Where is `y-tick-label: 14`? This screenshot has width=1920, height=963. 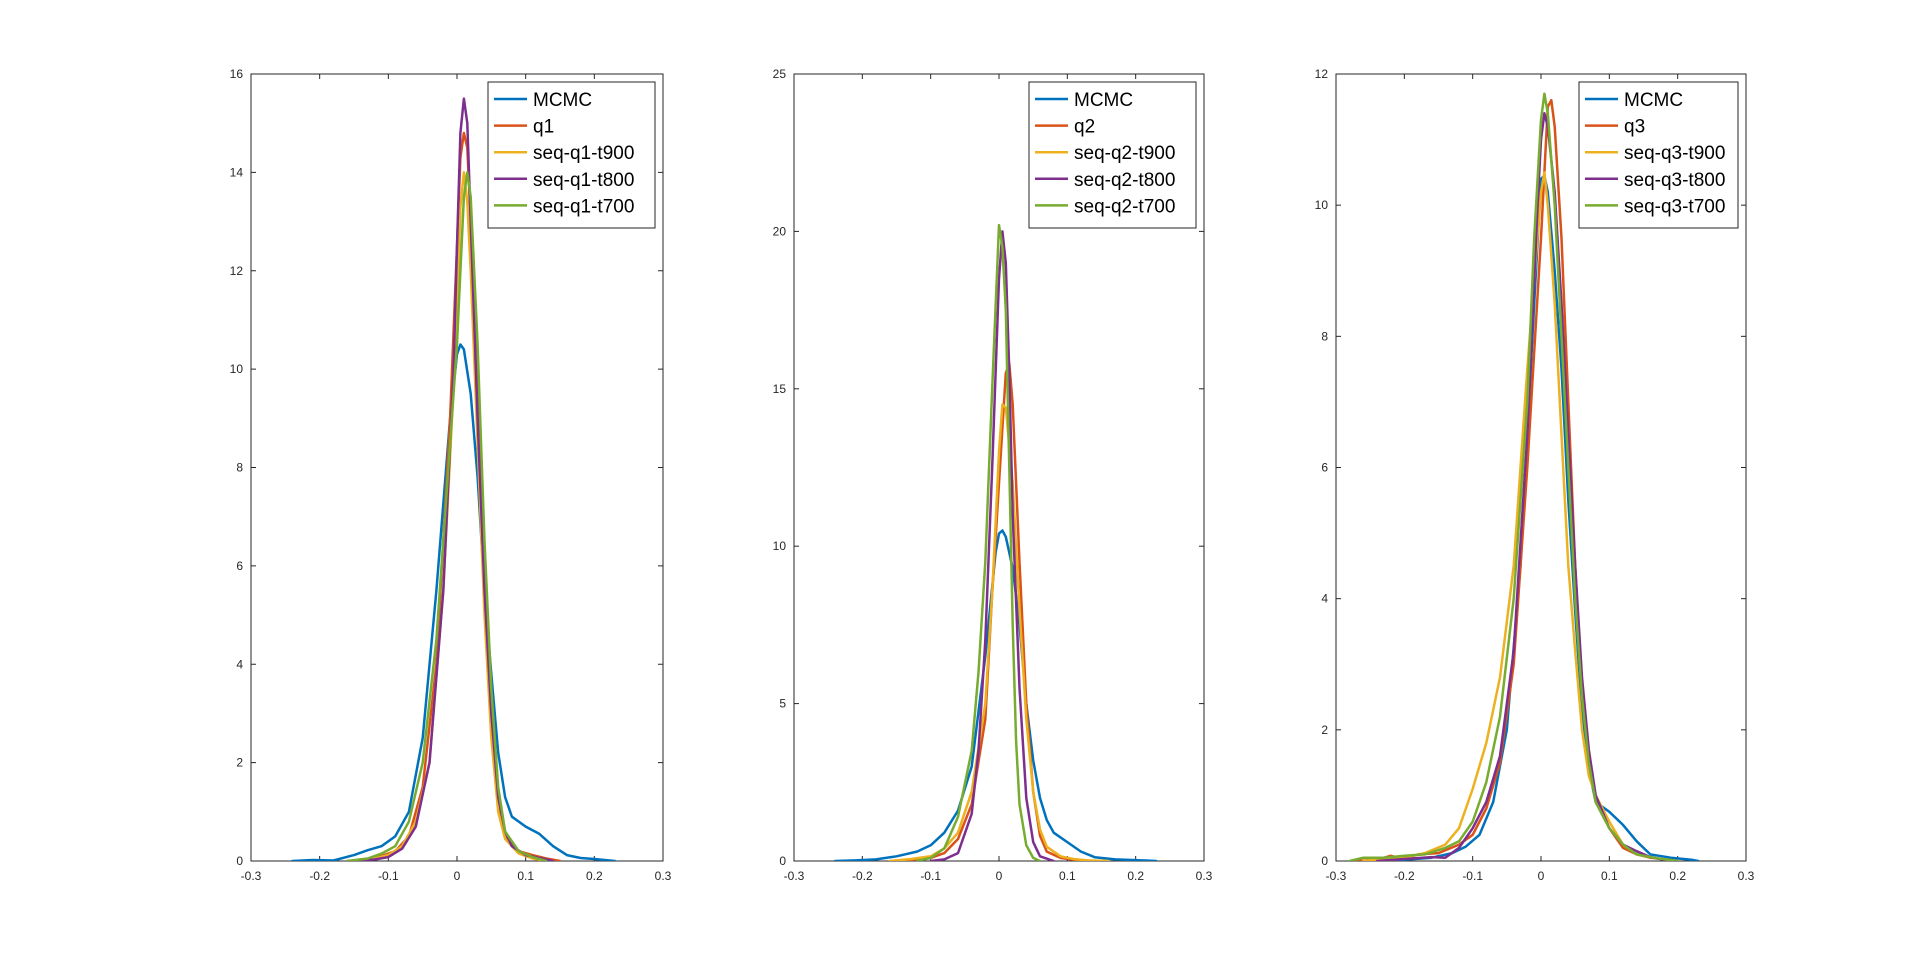 y-tick-label: 14 is located at coordinates (237, 172).